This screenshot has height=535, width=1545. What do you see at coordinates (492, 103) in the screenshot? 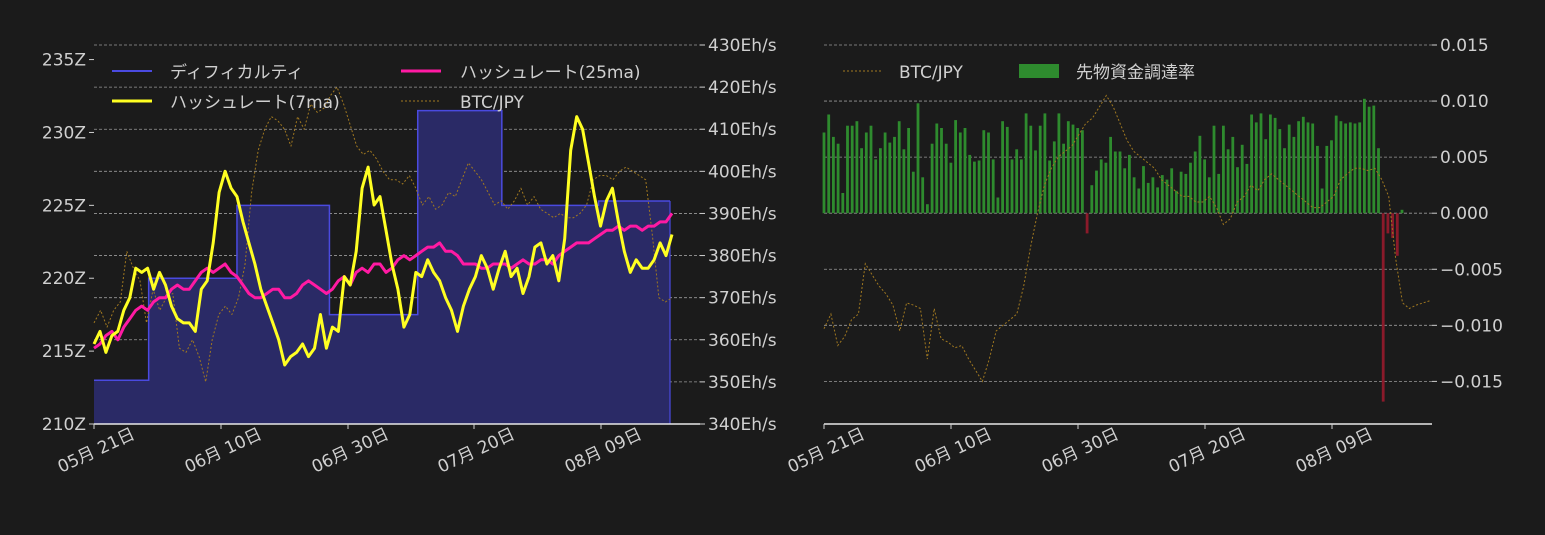
I see `legend-label-btc-jpy: BTC/JPY` at bounding box center [492, 103].